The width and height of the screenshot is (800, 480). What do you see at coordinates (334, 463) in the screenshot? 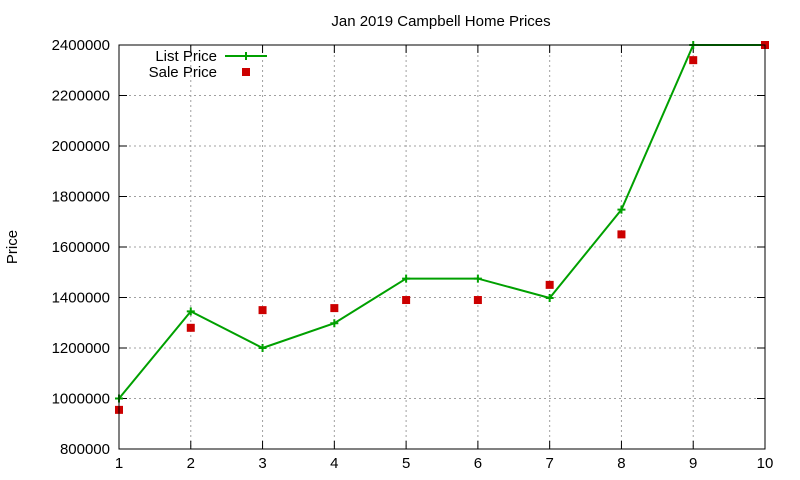
I see `x-tick-label: 4` at bounding box center [334, 463].